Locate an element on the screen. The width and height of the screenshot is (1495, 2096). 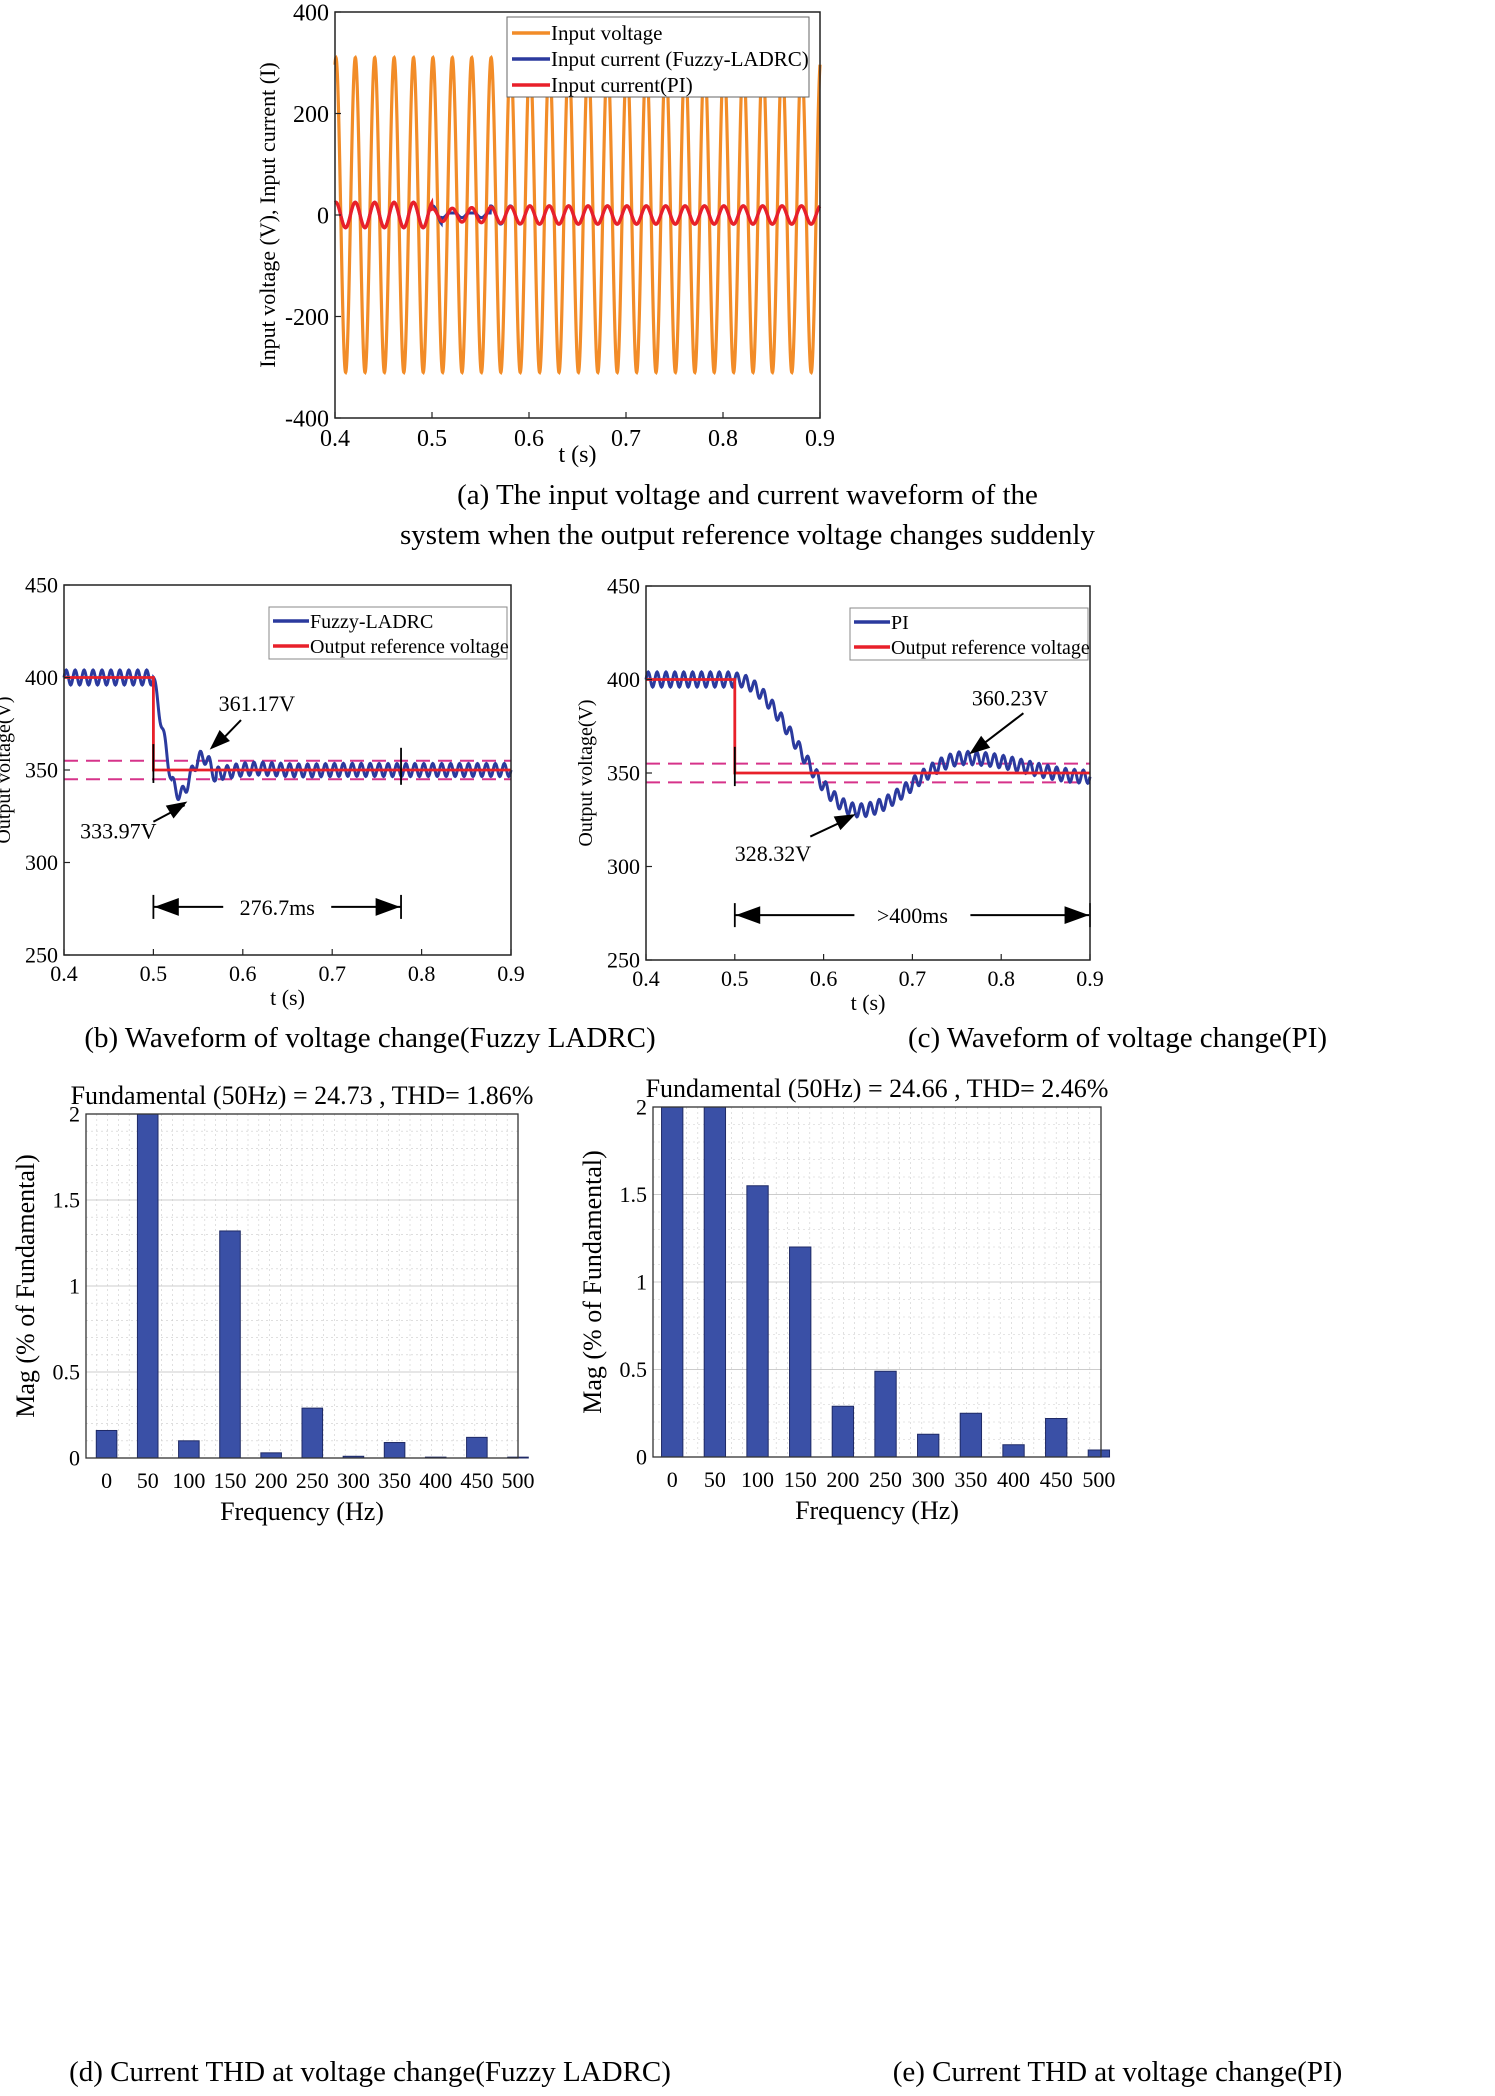
chart-b-trough-arrow is located at coordinates (176, 810).